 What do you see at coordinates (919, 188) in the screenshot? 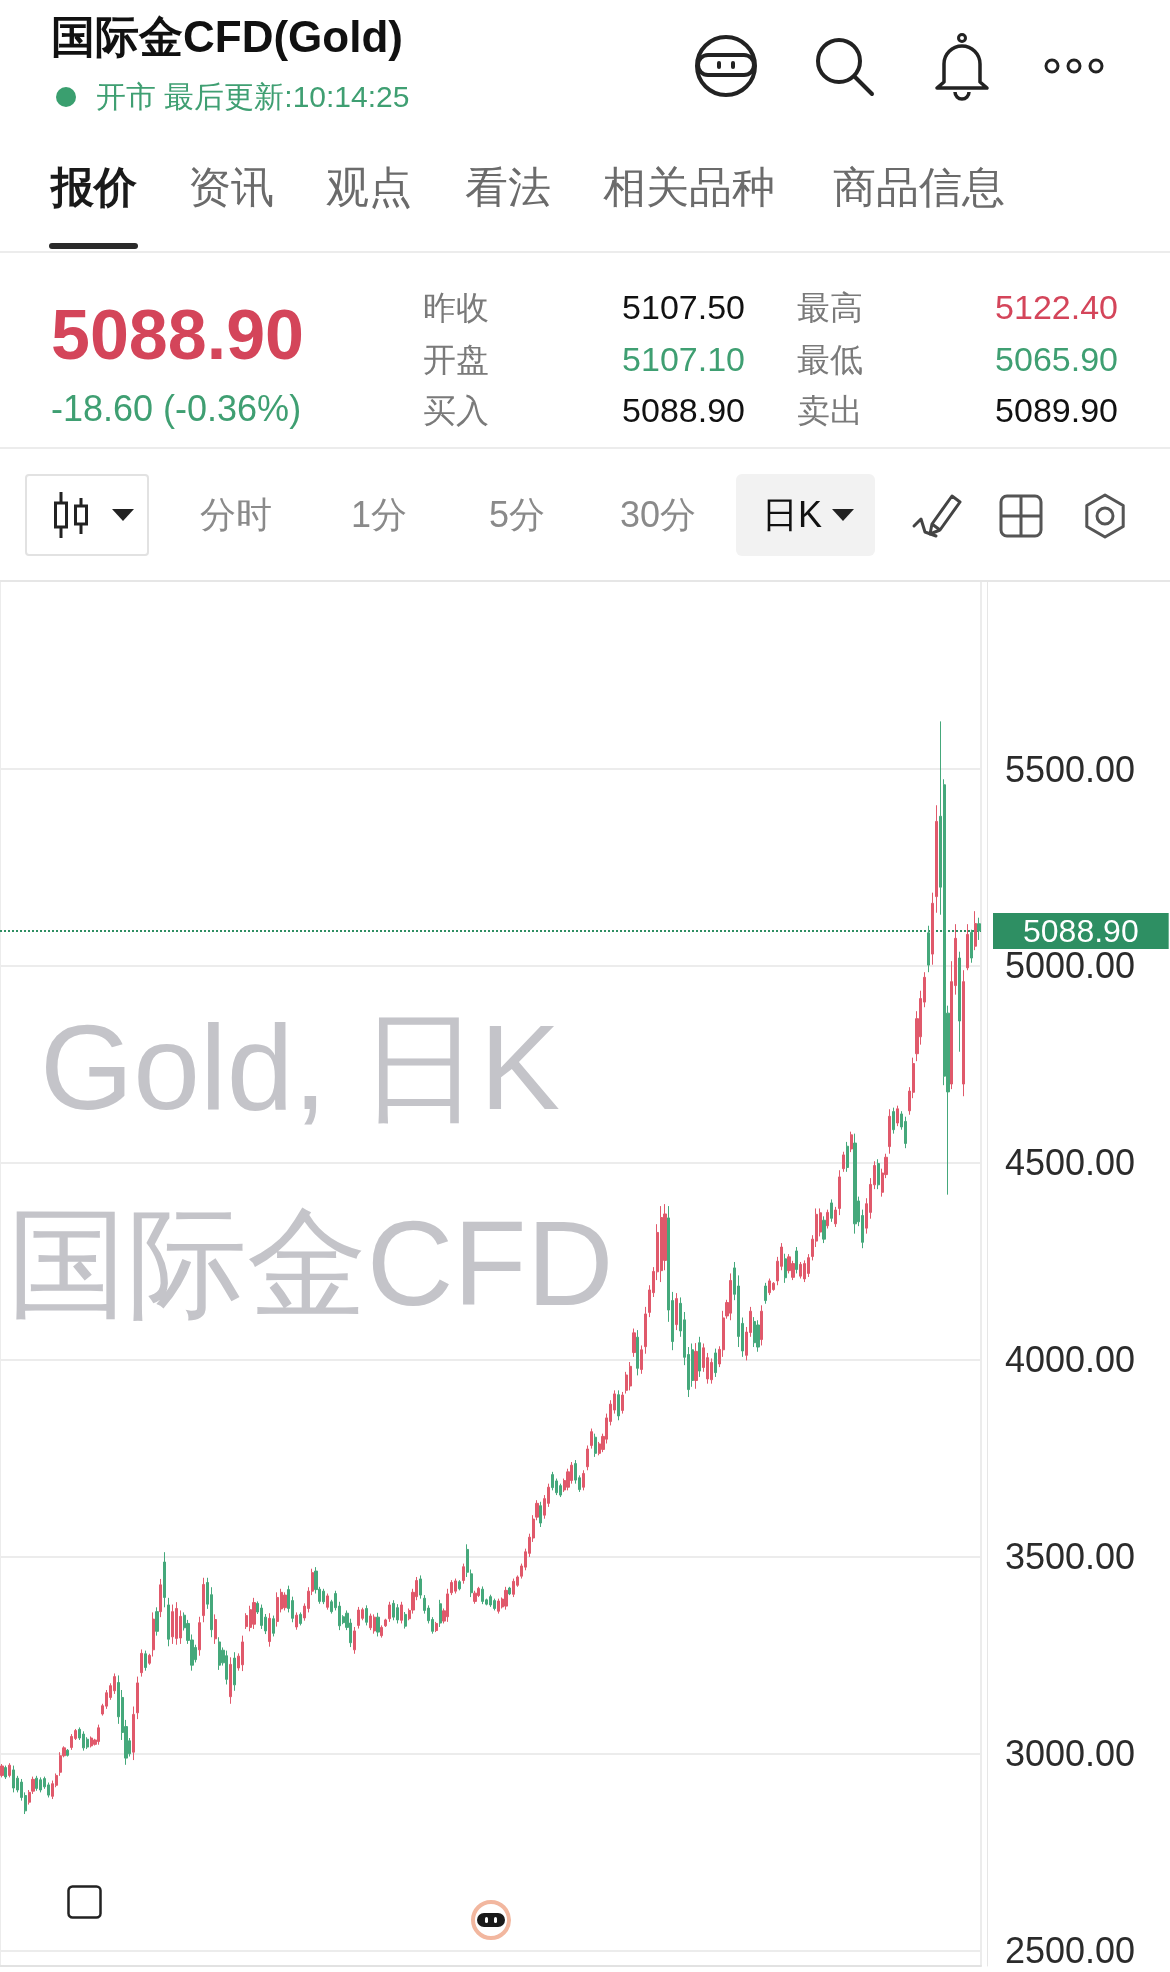
I see `text: 商品信息` at bounding box center [919, 188].